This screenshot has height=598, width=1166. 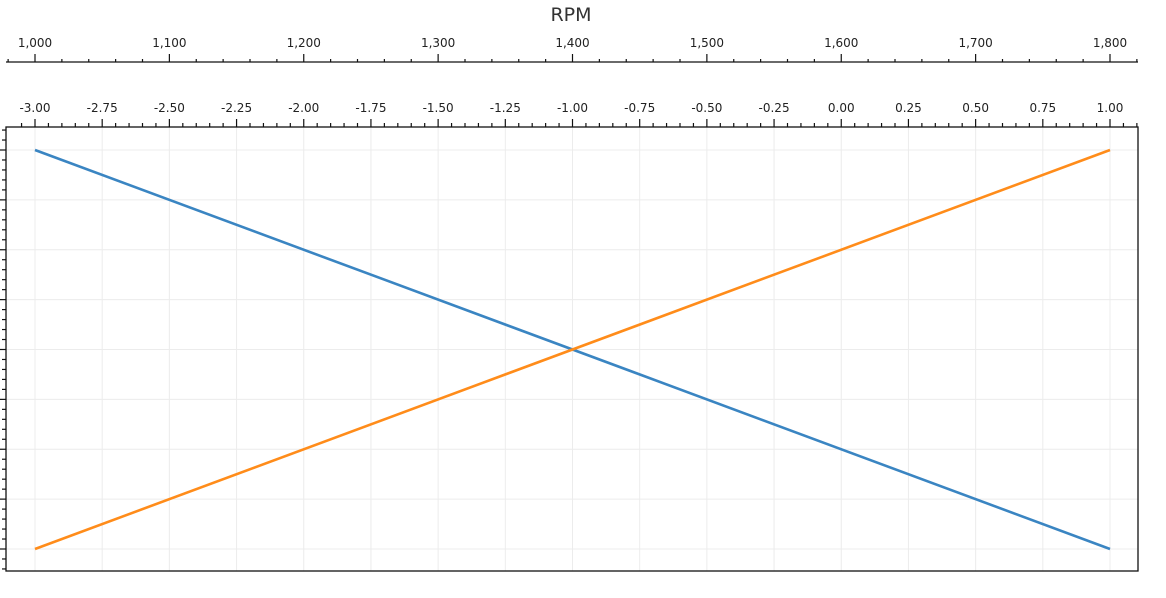 I want to click on secondary-tick-label: -0.25, so click(x=774, y=108).